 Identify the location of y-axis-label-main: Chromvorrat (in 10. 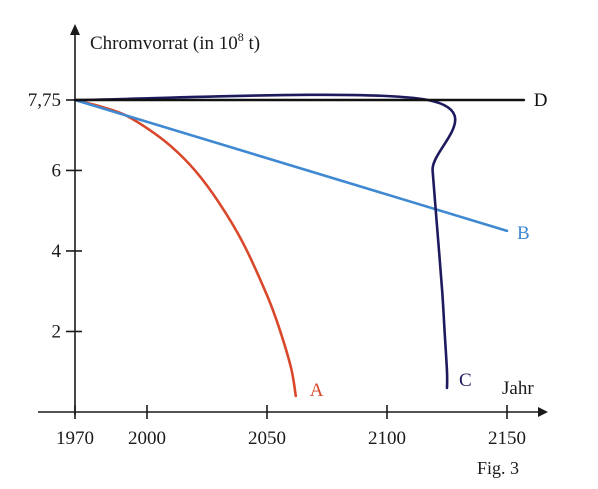
(164, 43).